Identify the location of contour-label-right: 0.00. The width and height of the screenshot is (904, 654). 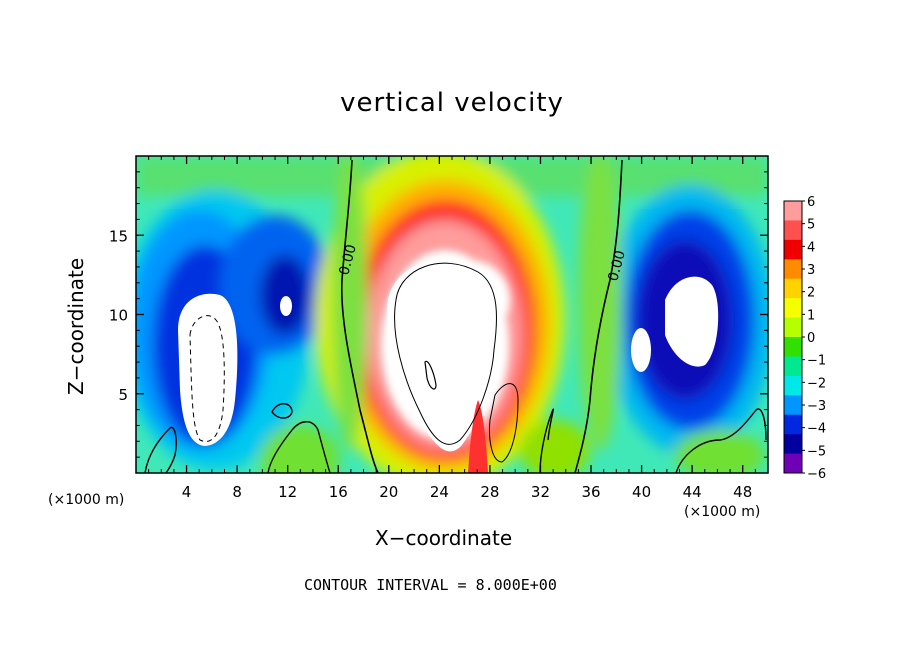
(617, 266).